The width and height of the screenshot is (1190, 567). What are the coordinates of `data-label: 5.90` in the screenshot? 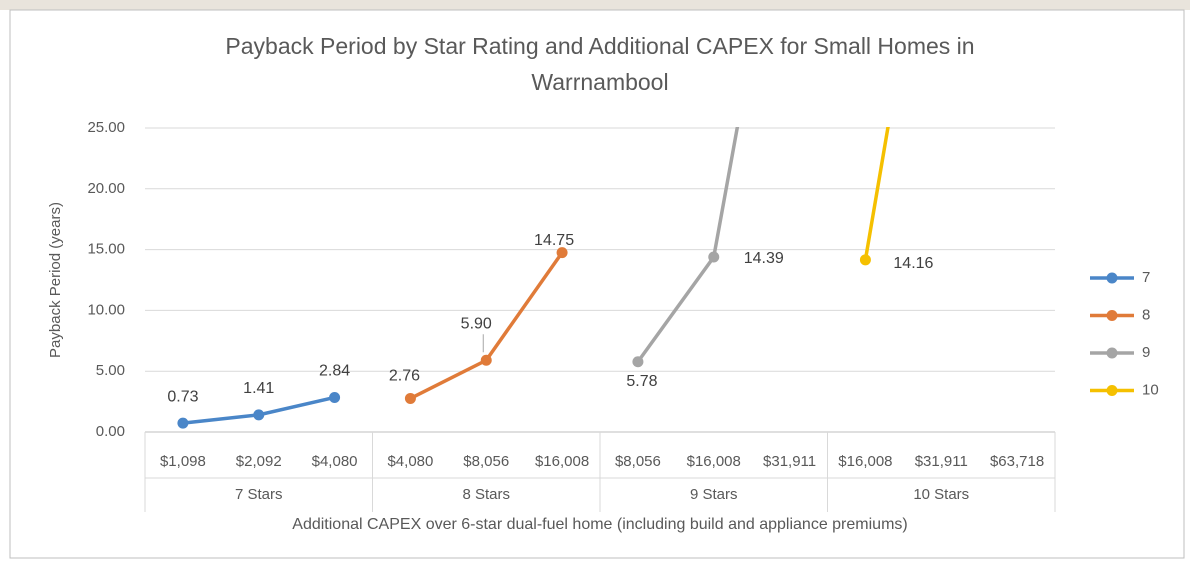 It's located at (476, 323).